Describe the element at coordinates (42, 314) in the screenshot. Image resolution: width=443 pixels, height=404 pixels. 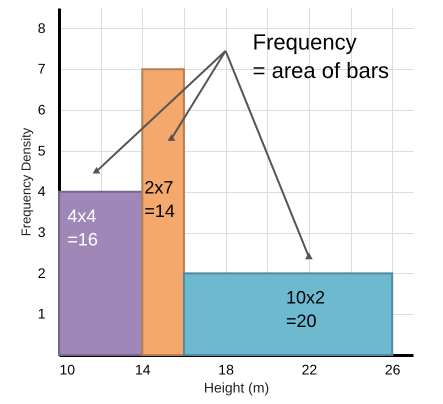
I see `y-tick-label: 1` at that location.